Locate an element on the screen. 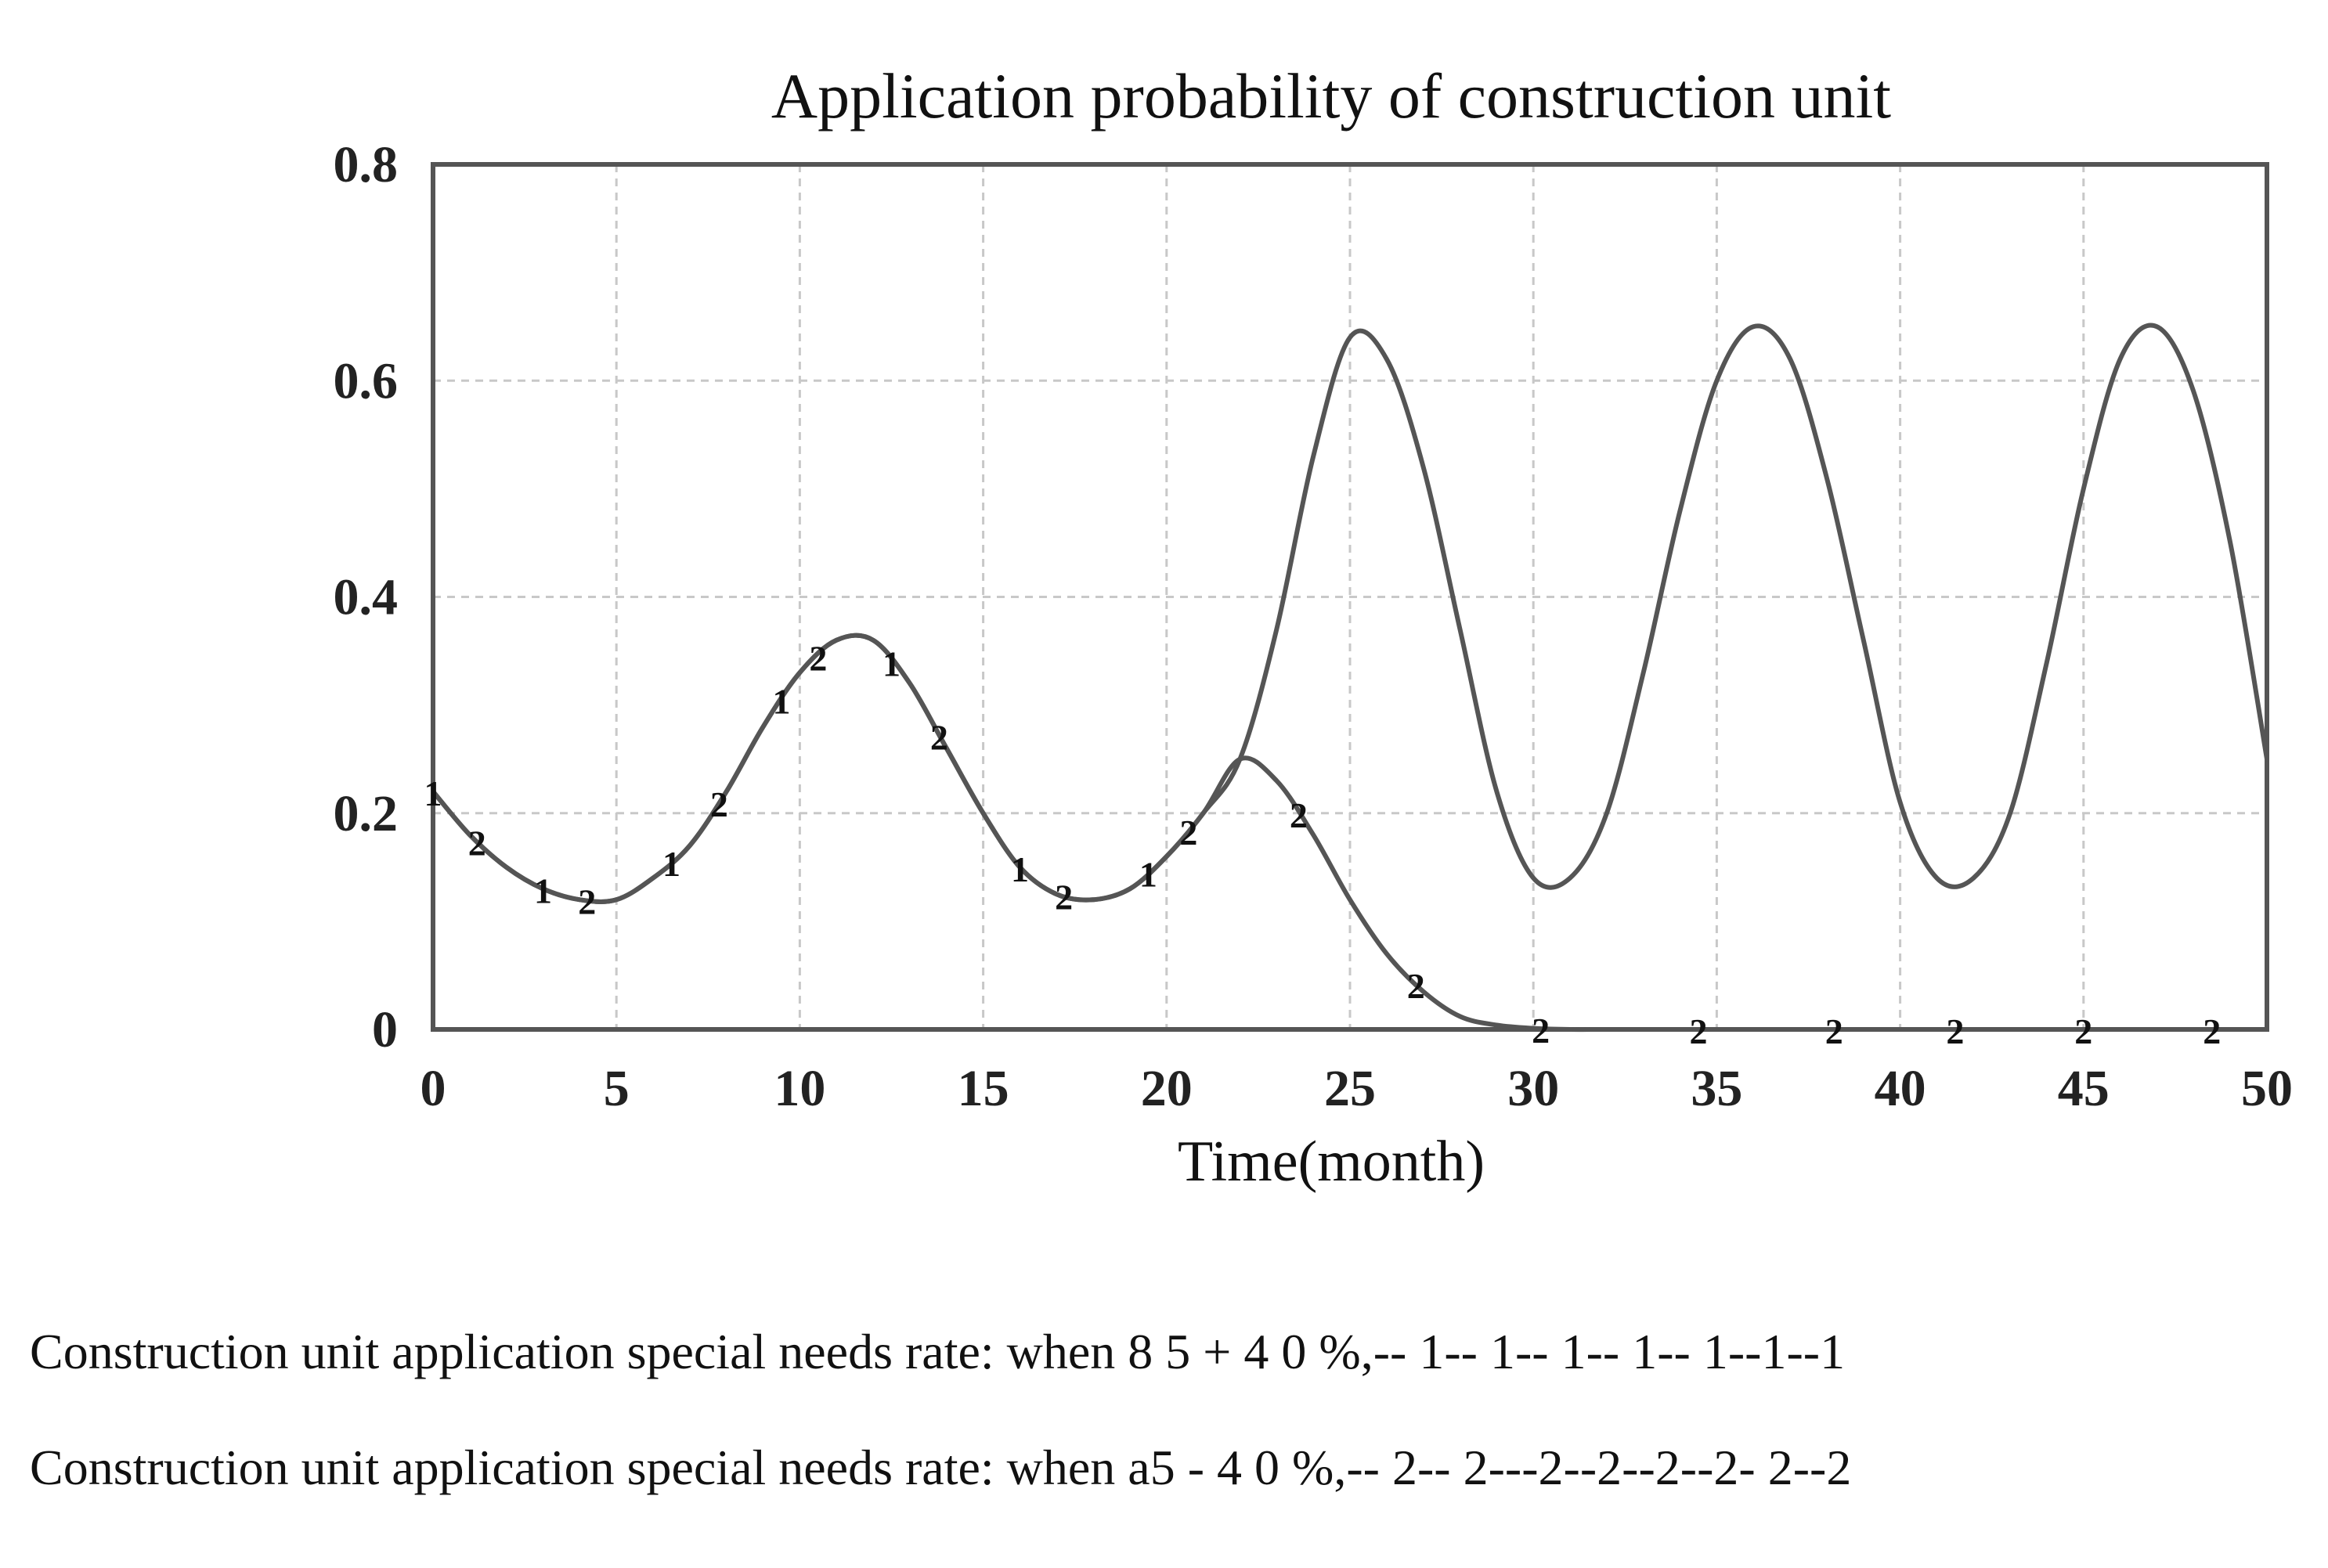 This screenshot has height=1568, width=2328. x-tick-label: 15 is located at coordinates (983, 1088).